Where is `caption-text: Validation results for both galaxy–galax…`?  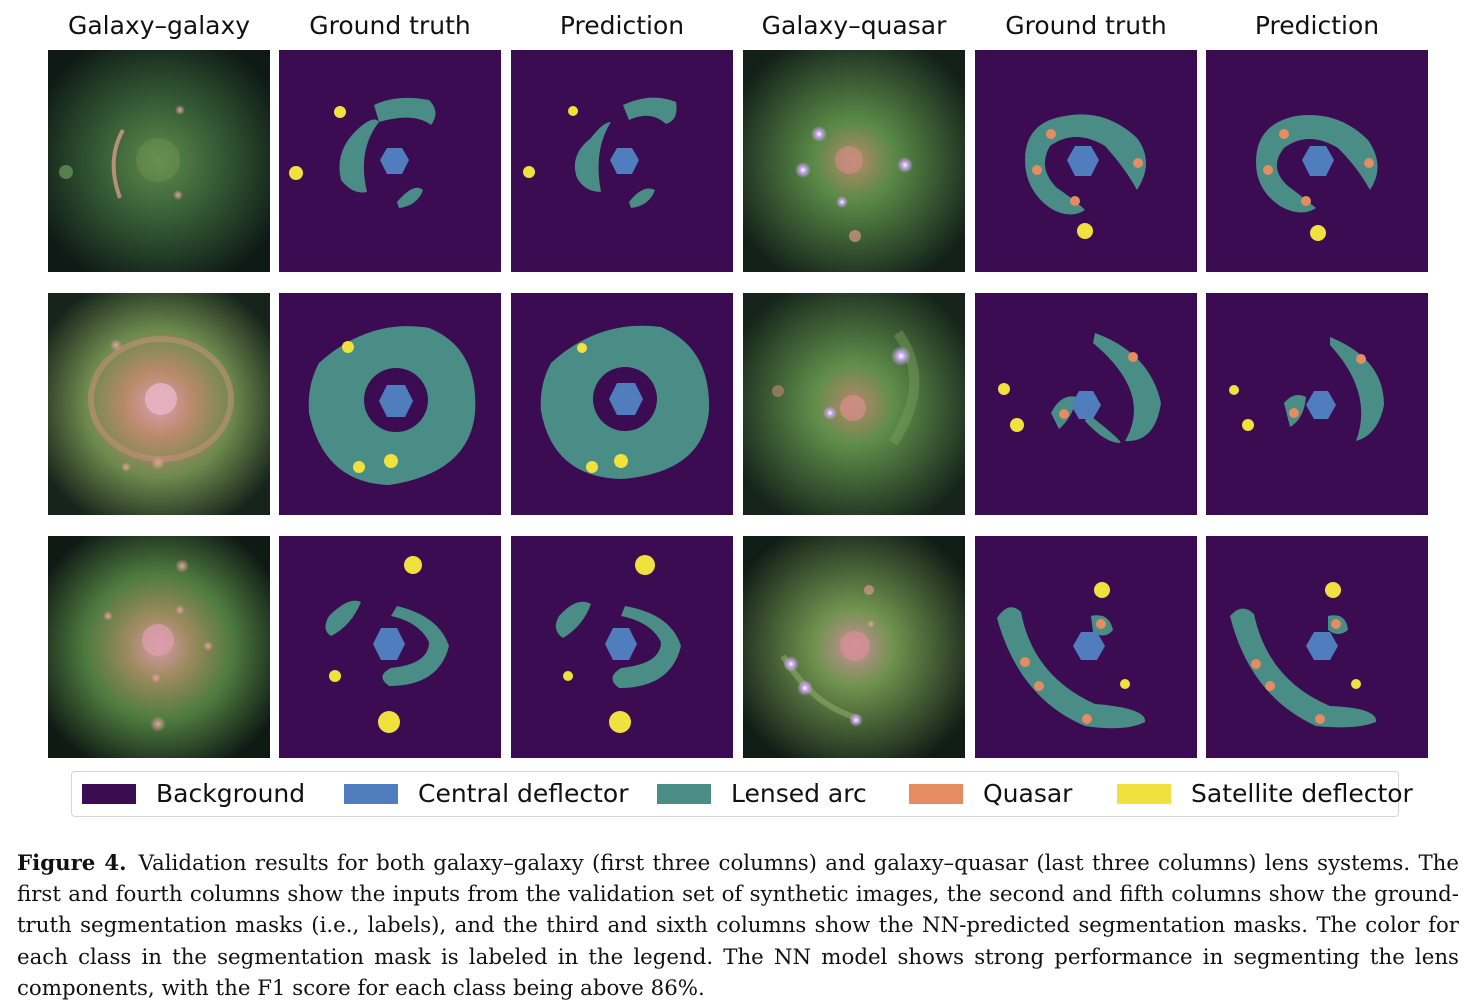
caption-text: Validation results for both galaxy–galax… is located at coordinates (738, 926).